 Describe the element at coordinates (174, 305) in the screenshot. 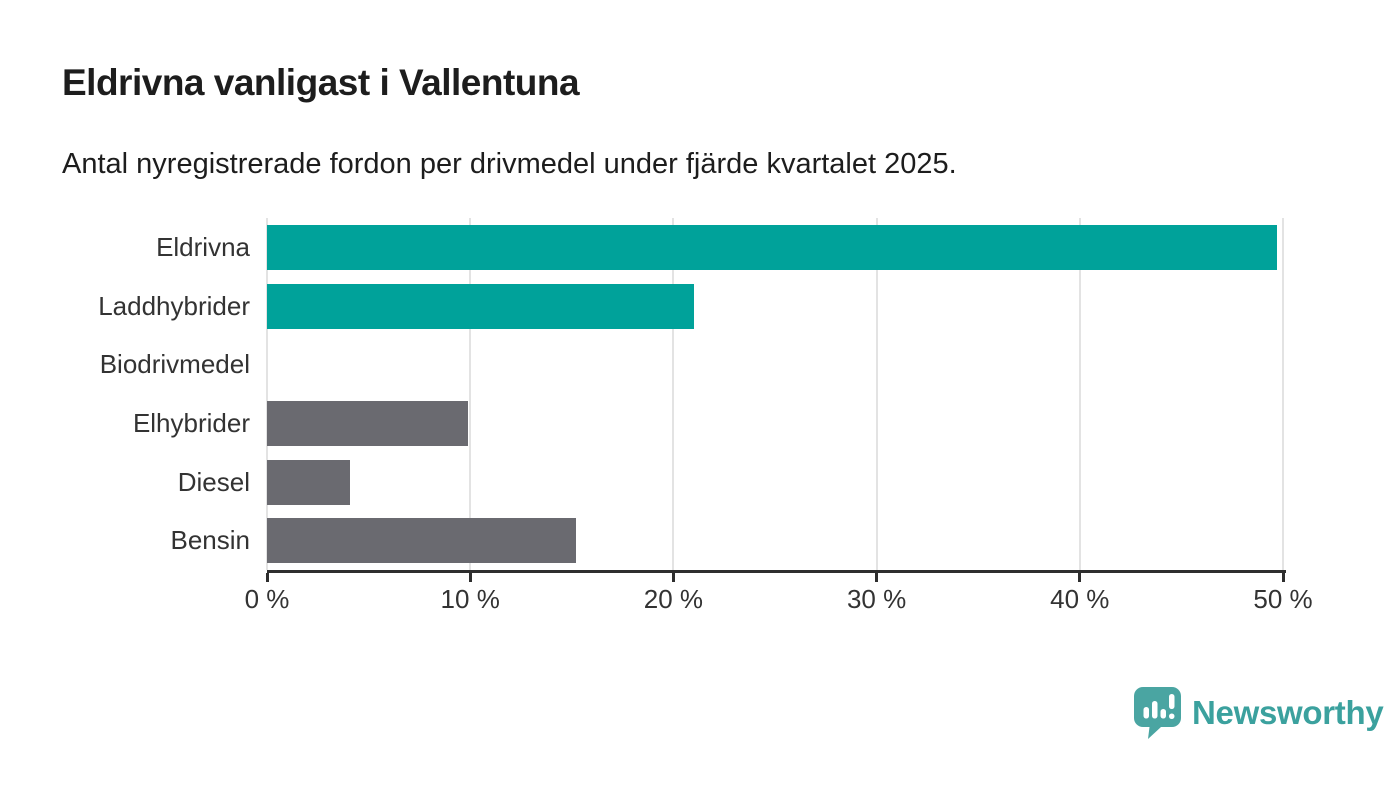

I see `category-label-laddhybrider: Laddhybrider` at that location.